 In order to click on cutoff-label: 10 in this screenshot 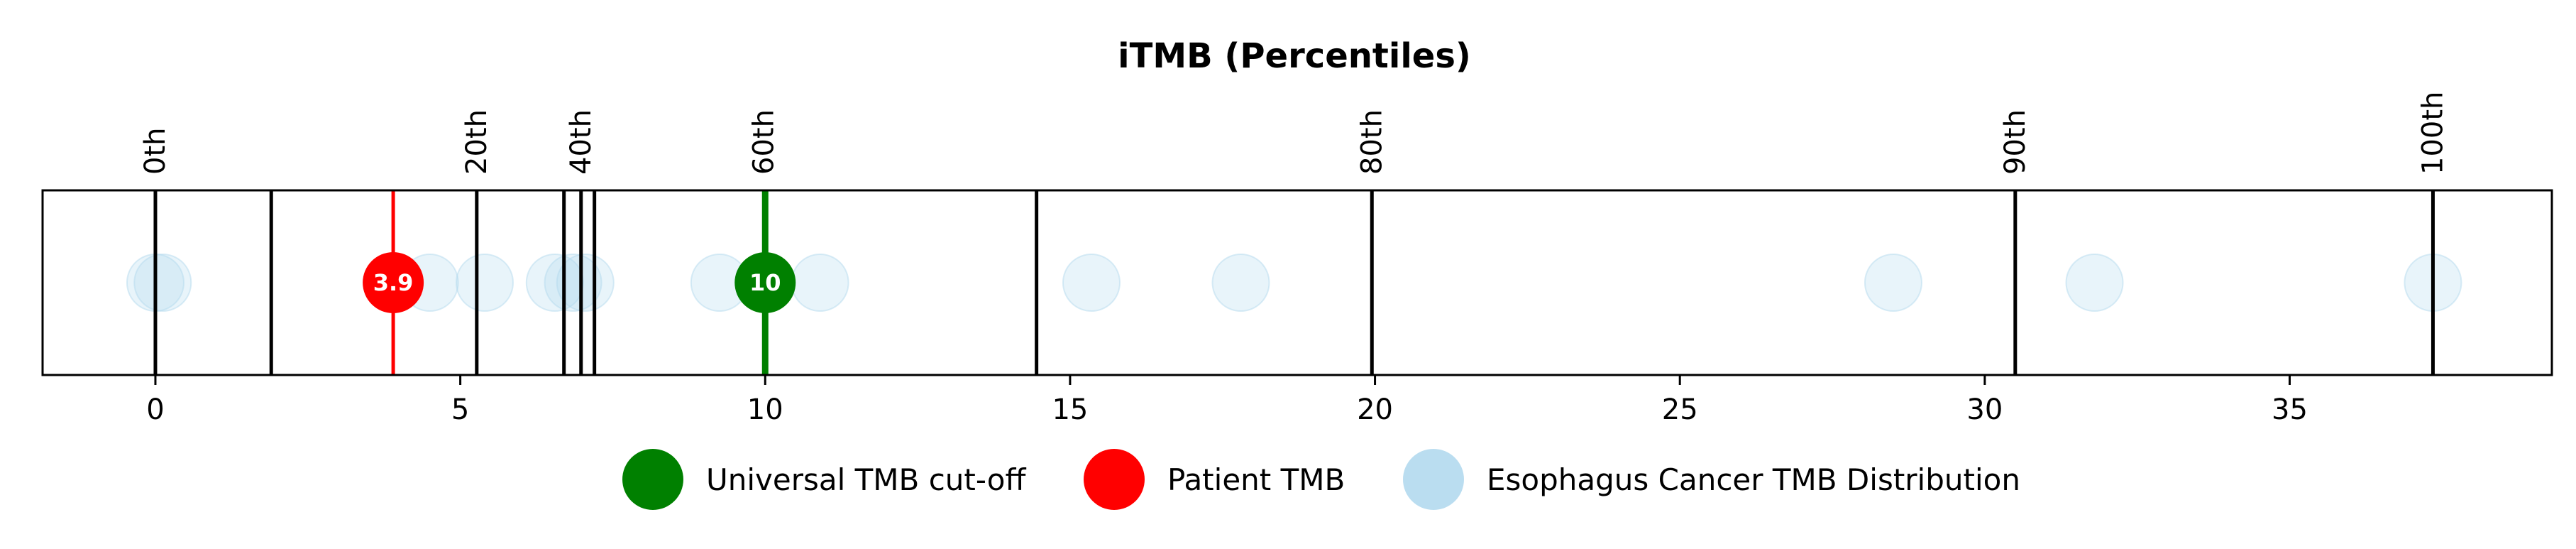, I will do `click(765, 283)`.